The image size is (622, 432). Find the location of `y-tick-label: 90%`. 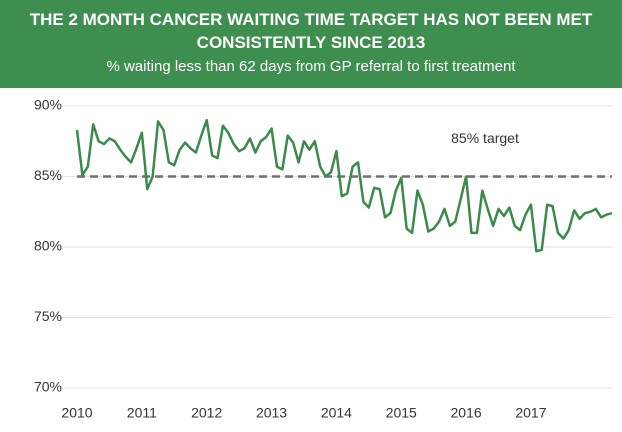

y-tick-label: 90% is located at coordinates (48, 105).